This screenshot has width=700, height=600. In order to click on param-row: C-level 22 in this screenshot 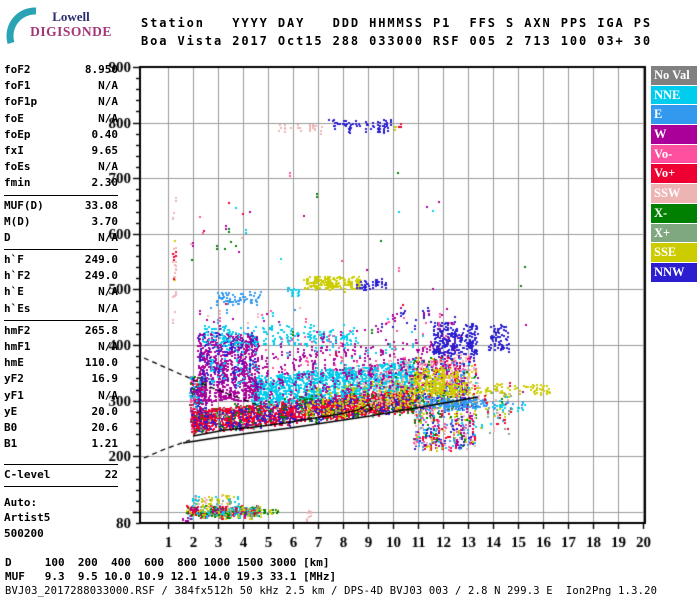, I will do `click(61, 475)`.